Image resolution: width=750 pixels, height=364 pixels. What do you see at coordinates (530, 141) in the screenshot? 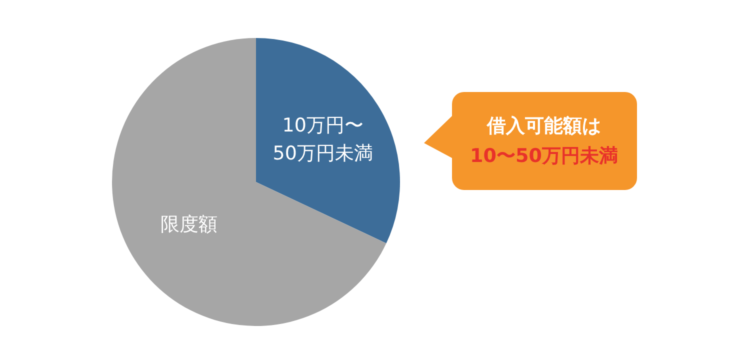
I see `callout: 借入可能額は 10〜50万円未満` at bounding box center [530, 141].